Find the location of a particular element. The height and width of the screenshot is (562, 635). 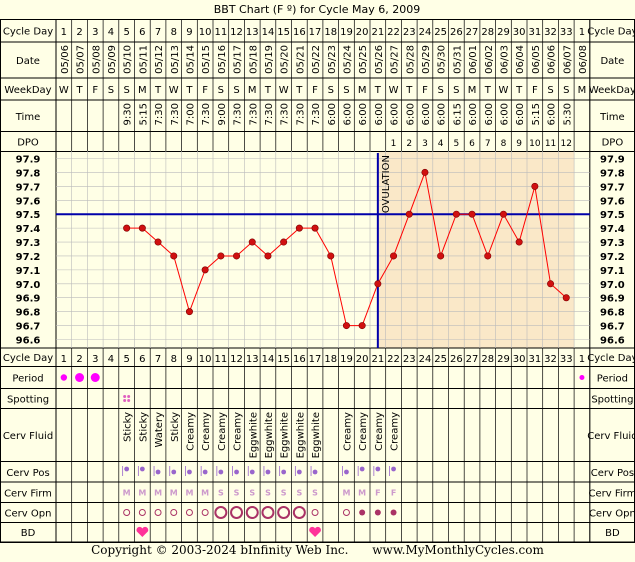

cycle-day-label-bottom: 10 is located at coordinates (205, 359).